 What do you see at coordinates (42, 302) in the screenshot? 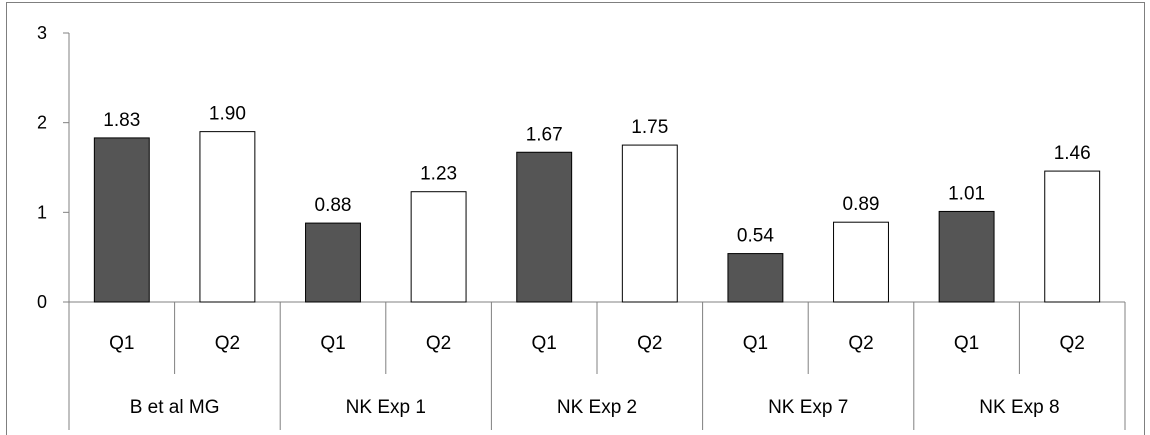
I see `y-tick-label: 0` at bounding box center [42, 302].